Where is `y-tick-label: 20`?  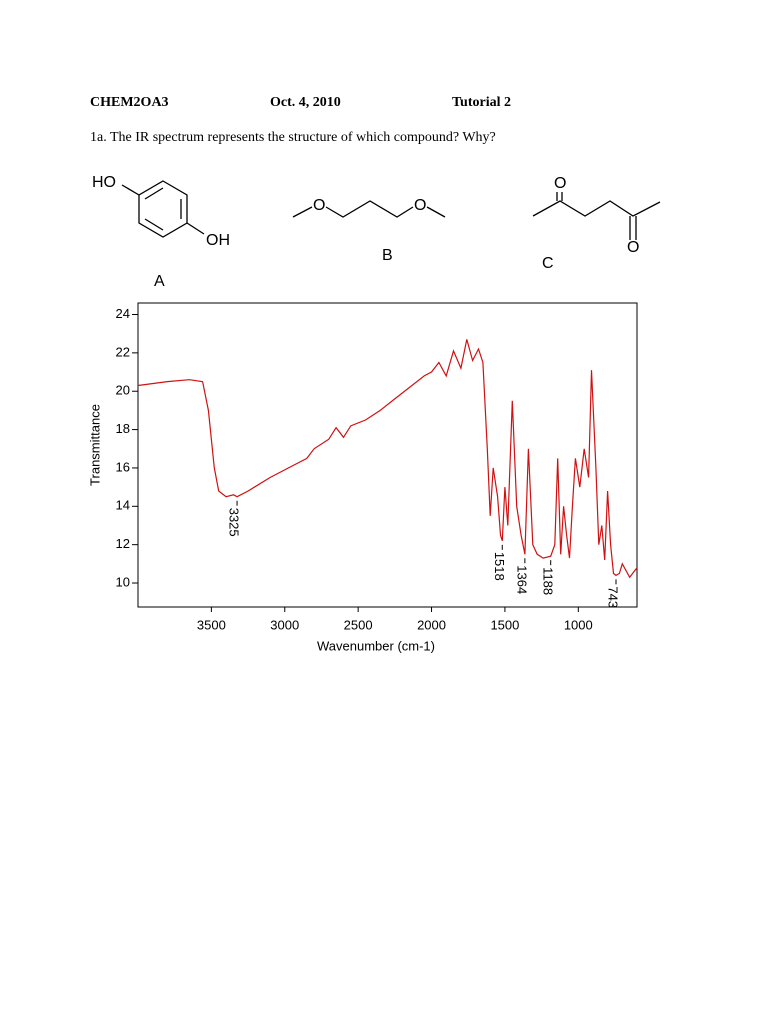
y-tick-label: 20 is located at coordinates (123, 390).